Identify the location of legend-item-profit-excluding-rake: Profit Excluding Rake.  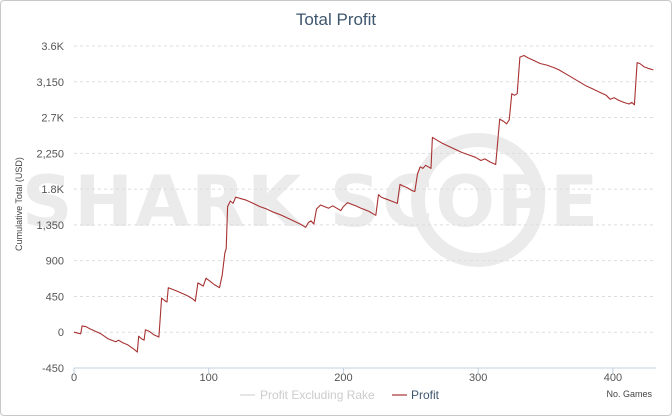
(307, 395).